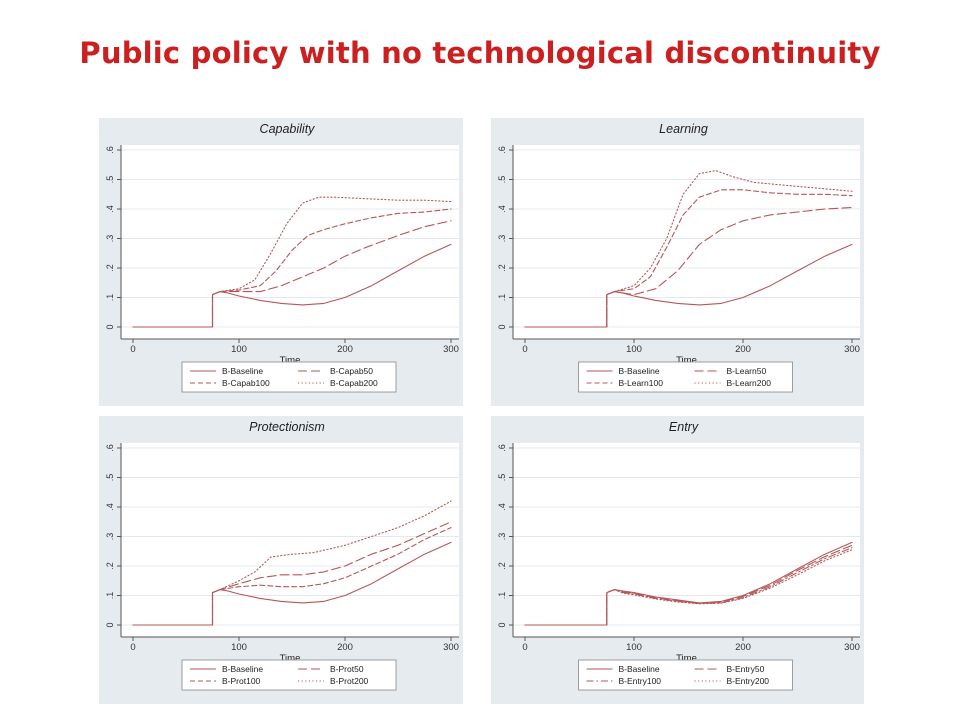 The image size is (960, 720). What do you see at coordinates (241, 681) in the screenshot?
I see `legend-label-b-prot100: B-Prot100` at bounding box center [241, 681].